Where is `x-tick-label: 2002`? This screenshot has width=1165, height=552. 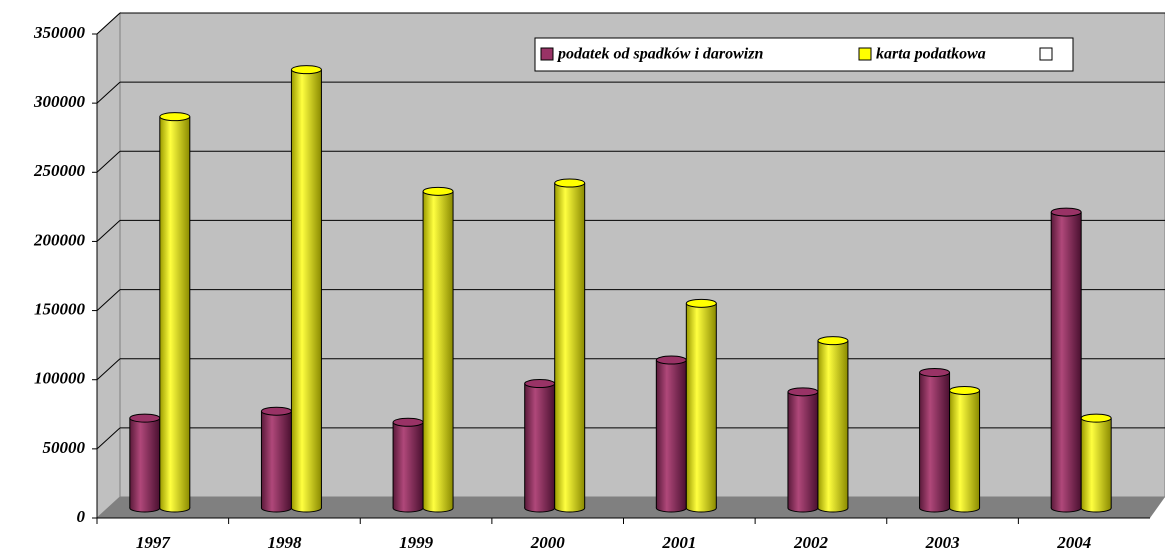 x-tick-label: 2002 is located at coordinates (811, 542).